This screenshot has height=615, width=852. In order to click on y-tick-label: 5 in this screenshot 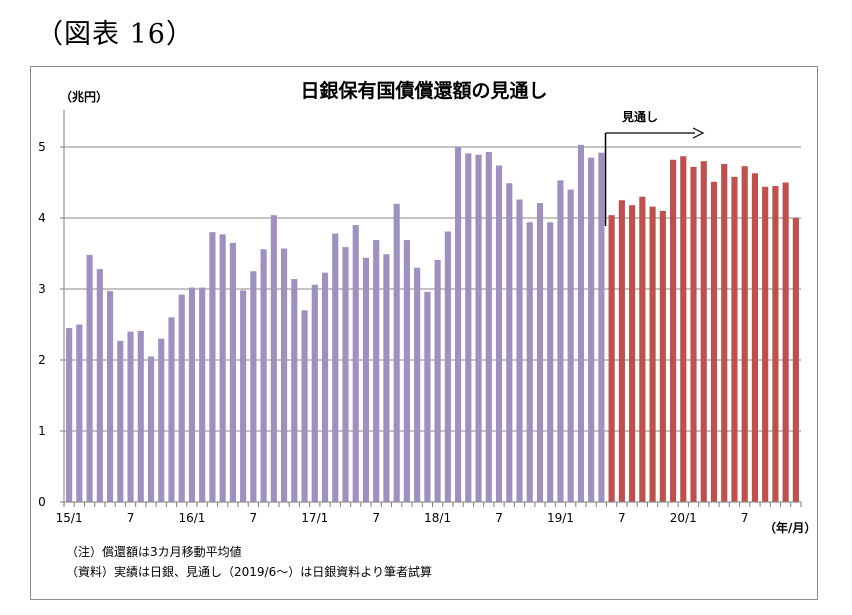, I will do `click(42, 147)`.